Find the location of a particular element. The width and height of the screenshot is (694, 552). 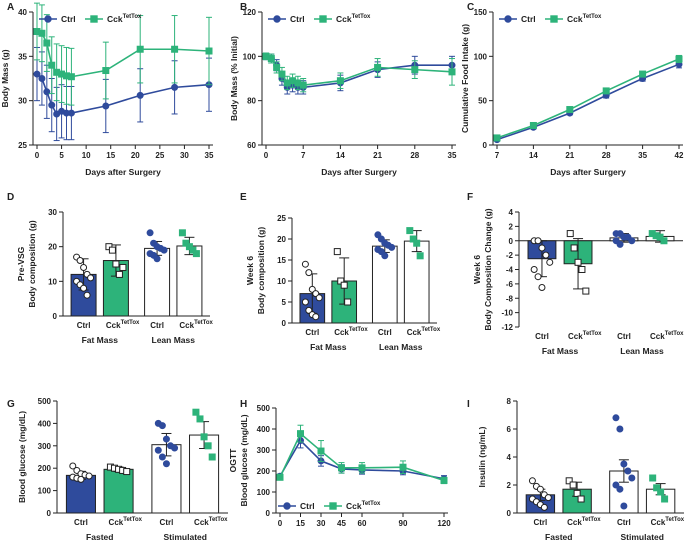

panel-label-i: I is located at coordinates (468, 404).